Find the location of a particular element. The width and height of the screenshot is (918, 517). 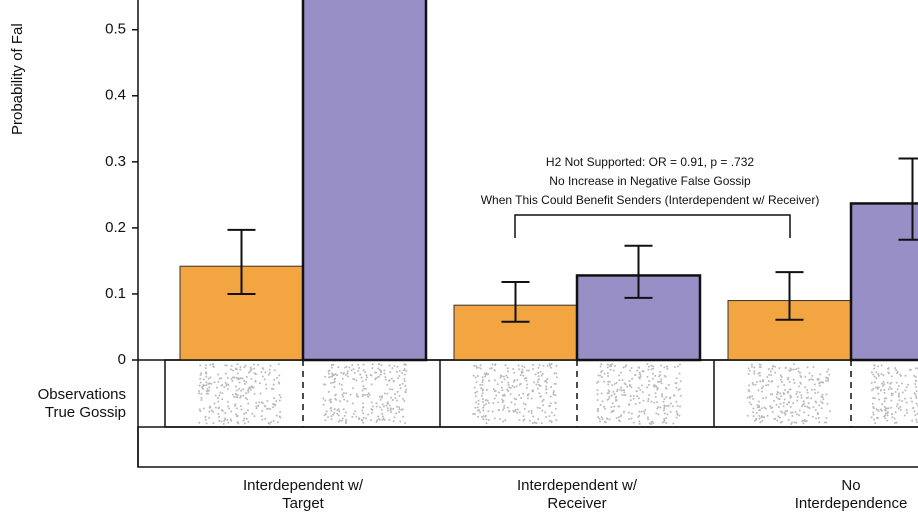

x-tick-label: Interdependent w/ is located at coordinates (303, 485).